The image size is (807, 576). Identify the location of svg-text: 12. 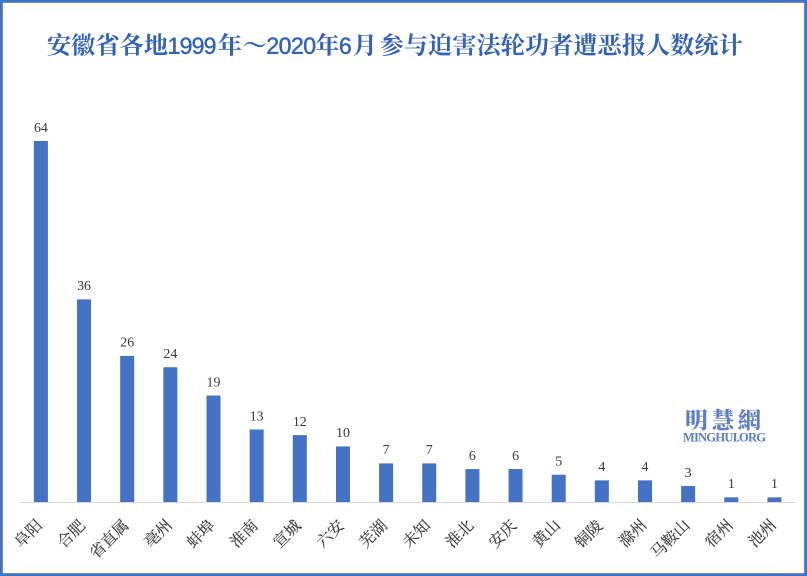
(300, 422).